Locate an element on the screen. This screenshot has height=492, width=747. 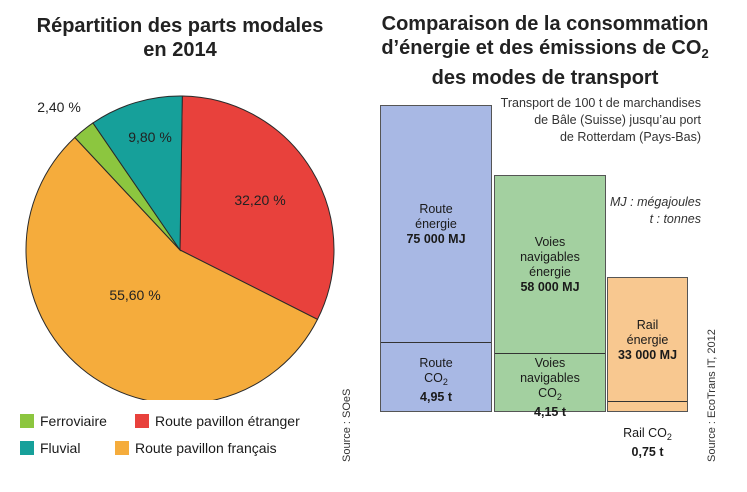
bar-title-line-2-text: d’énergie et des émissions de CO is located at coordinates (541, 48).